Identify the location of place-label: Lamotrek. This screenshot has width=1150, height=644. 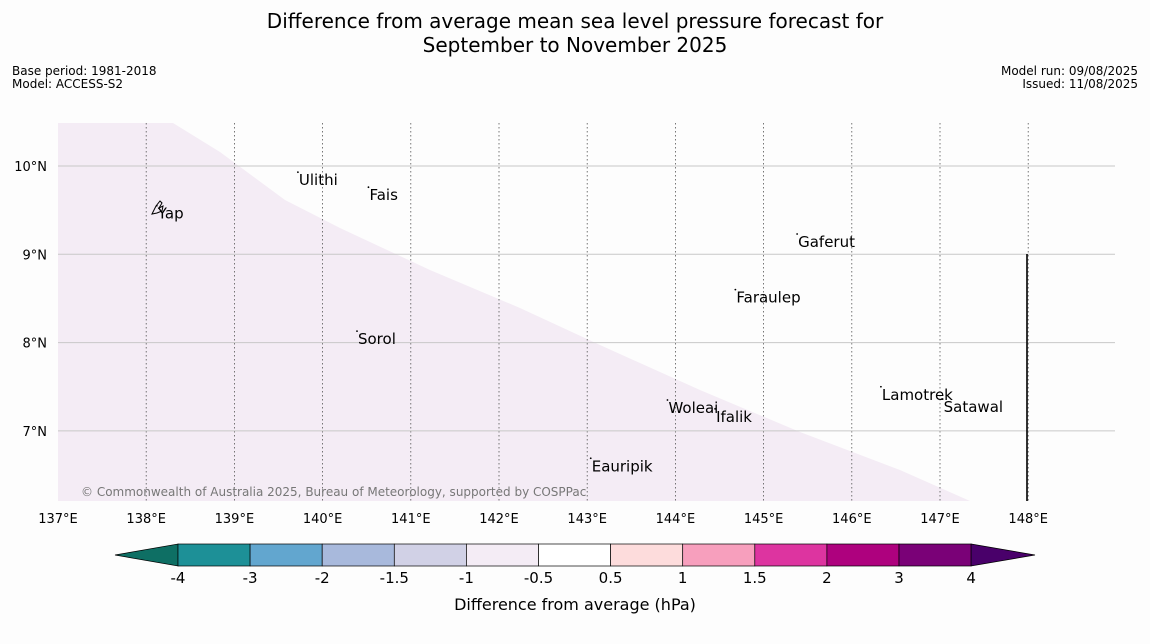
(917, 395).